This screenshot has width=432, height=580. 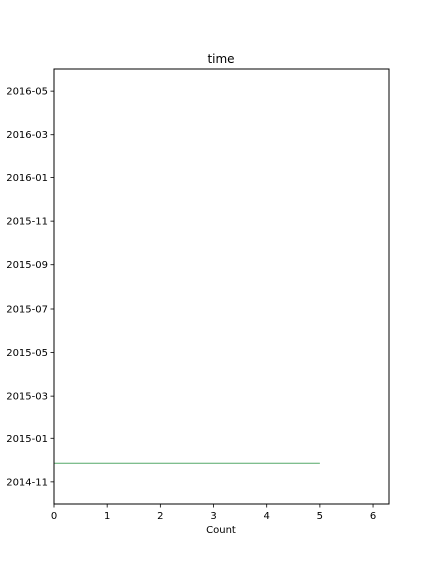 I want to click on x-tick-label: 0, so click(x=54, y=516).